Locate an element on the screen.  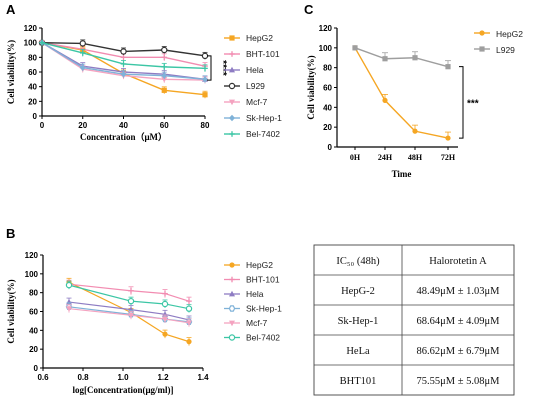
chart-a-legend-label-bht-101: BHT-101 is located at coordinates (263, 54).